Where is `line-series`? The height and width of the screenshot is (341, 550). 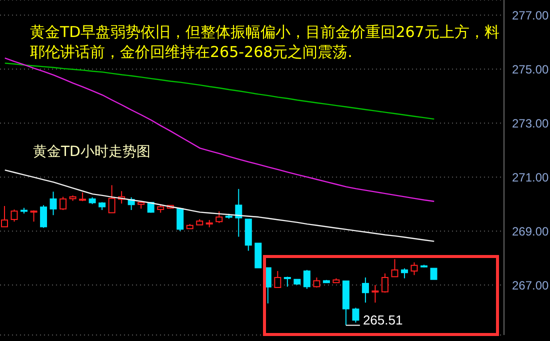 line-series is located at coordinates (219, 91).